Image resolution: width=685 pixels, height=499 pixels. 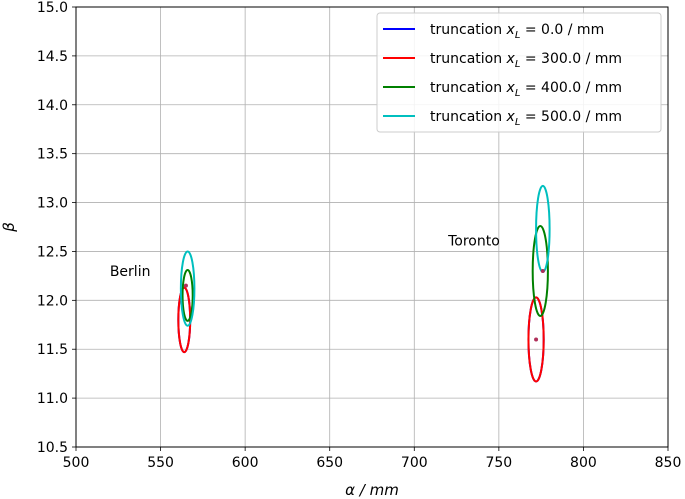 I want to click on legend-label: truncation xL = 300.0 / mm, so click(x=526, y=60).